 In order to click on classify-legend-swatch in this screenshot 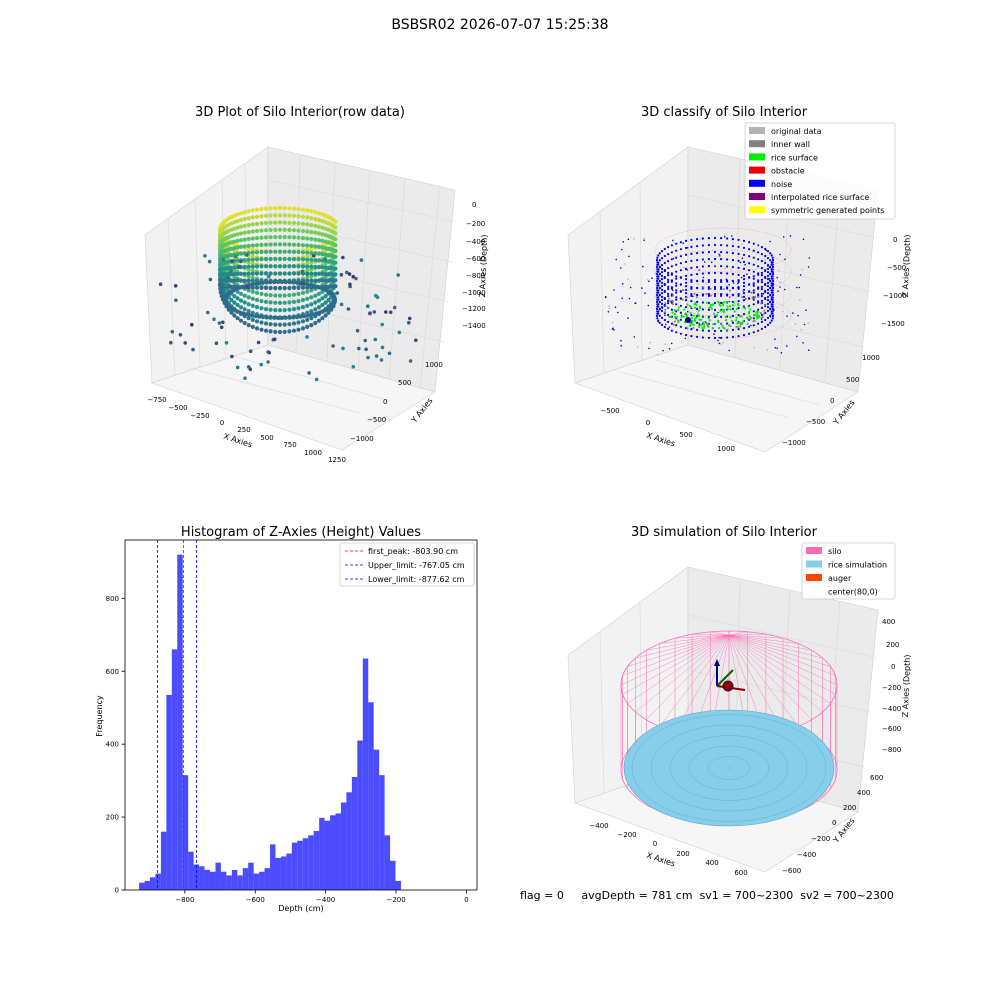, I will do `click(757, 196)`.